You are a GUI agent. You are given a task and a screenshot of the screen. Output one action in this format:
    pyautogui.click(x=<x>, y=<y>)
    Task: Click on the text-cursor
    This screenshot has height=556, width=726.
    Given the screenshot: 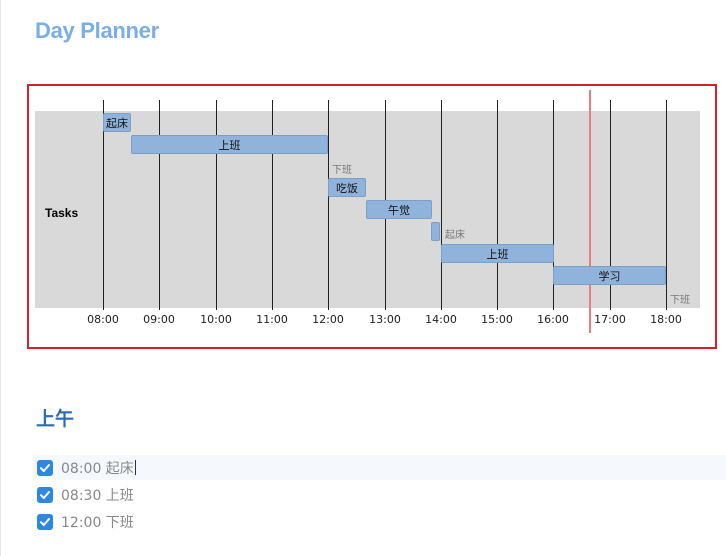 What is the action you would take?
    pyautogui.click(x=135, y=467)
    